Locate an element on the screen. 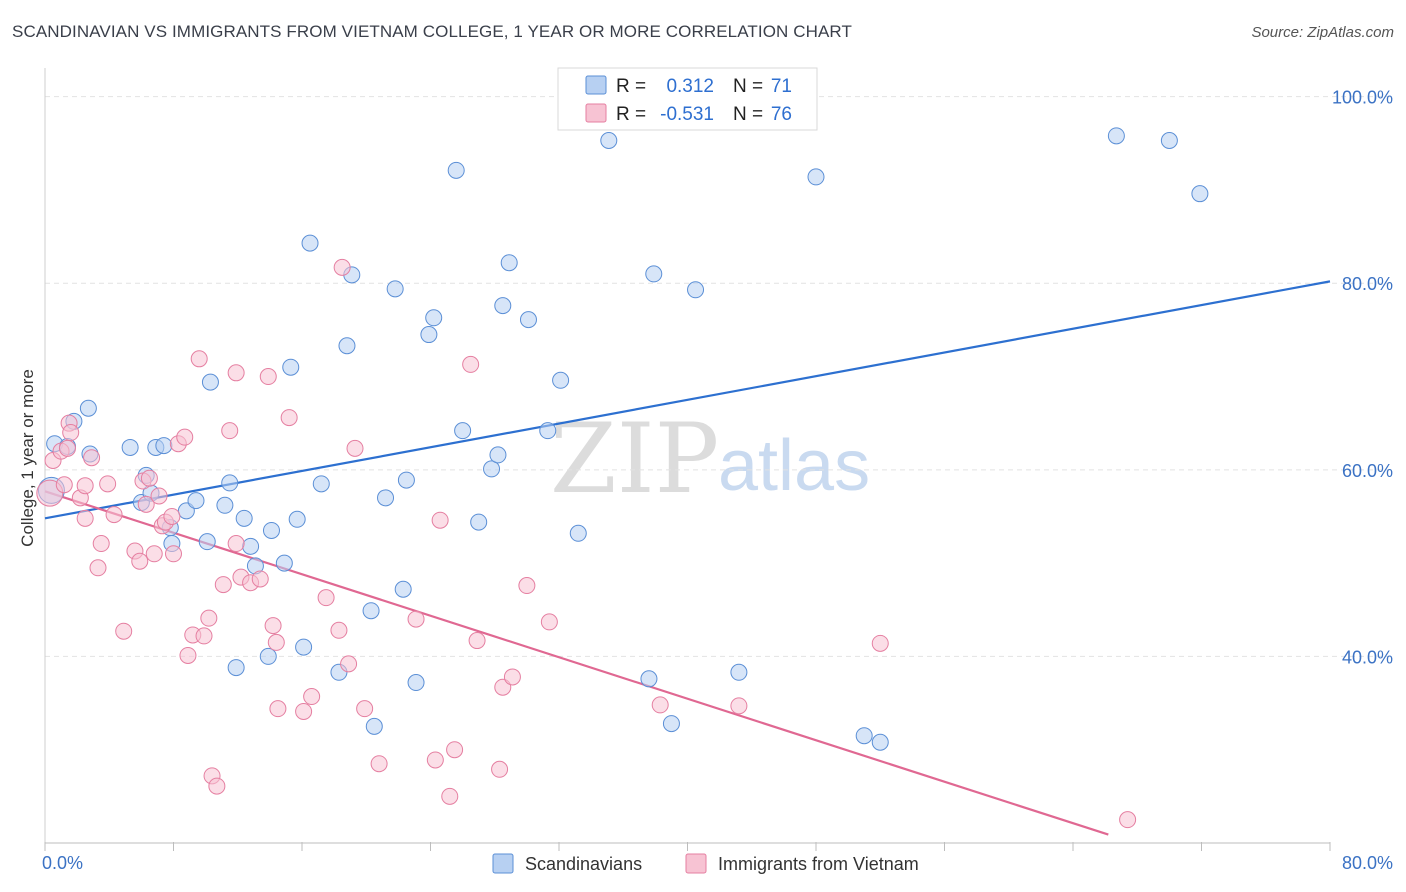 Image resolution: width=1406 pixels, height=892 pixels. source-credit: Source: ZipAtlas.com is located at coordinates (1322, 32).